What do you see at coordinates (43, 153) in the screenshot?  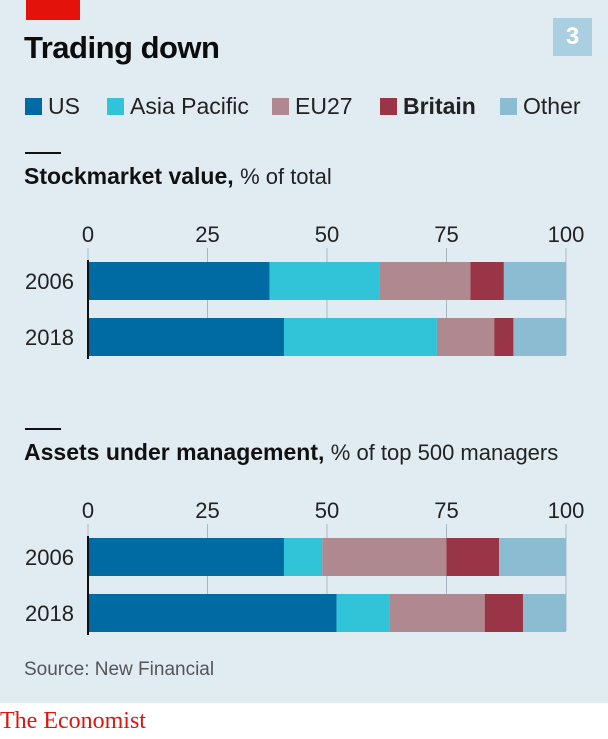 I see `section-rule-stockmarket` at bounding box center [43, 153].